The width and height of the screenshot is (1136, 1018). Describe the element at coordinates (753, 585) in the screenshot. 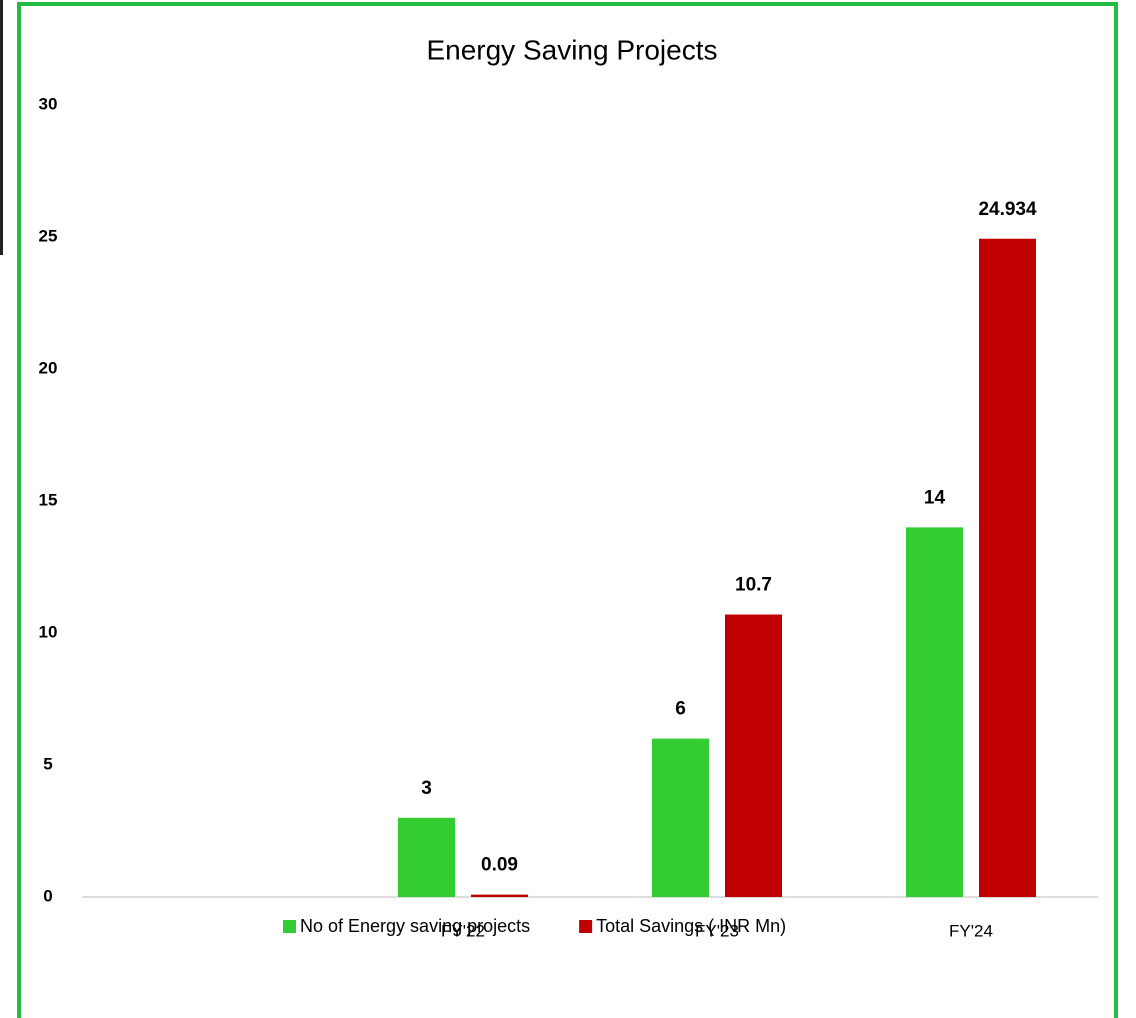

I see `data-label: 10.7` at that location.